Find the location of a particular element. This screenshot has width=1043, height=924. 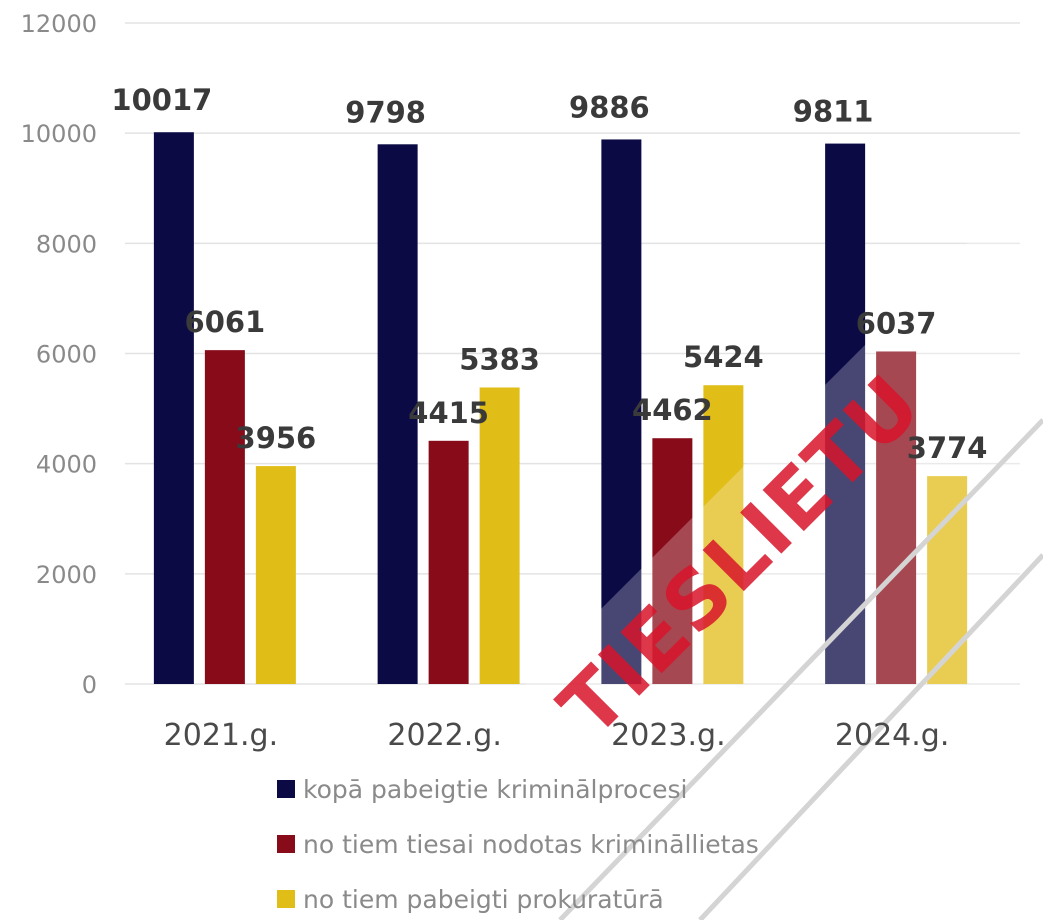

data-label: 9798 is located at coordinates (385, 112).